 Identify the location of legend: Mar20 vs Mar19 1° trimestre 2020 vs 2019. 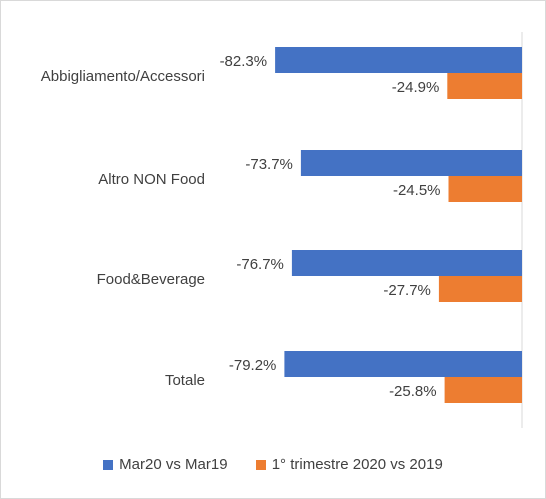
(273, 465).